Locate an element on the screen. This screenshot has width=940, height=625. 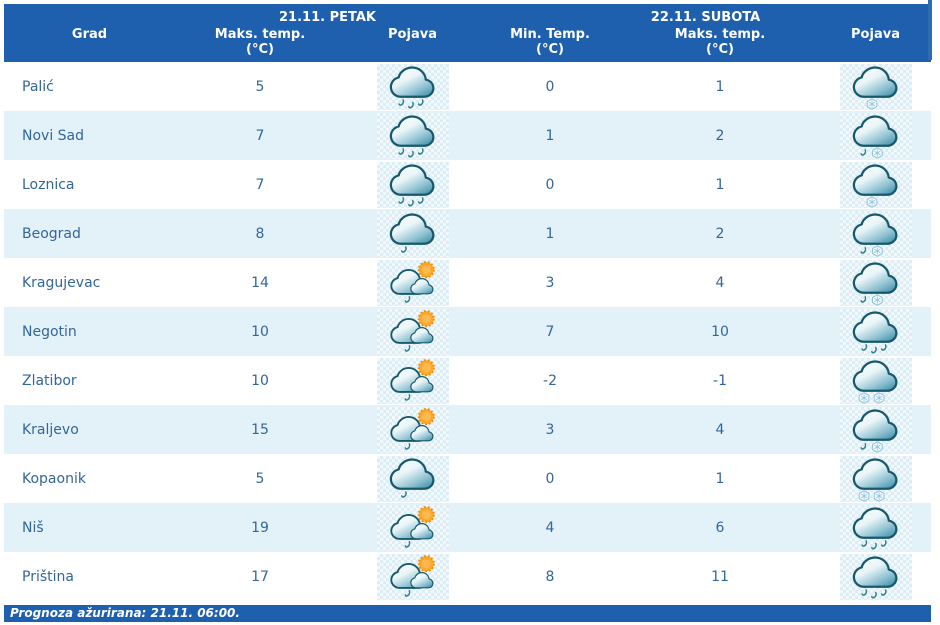
table-row: Kopaonik 5 0 1 is located at coordinates (467, 478).